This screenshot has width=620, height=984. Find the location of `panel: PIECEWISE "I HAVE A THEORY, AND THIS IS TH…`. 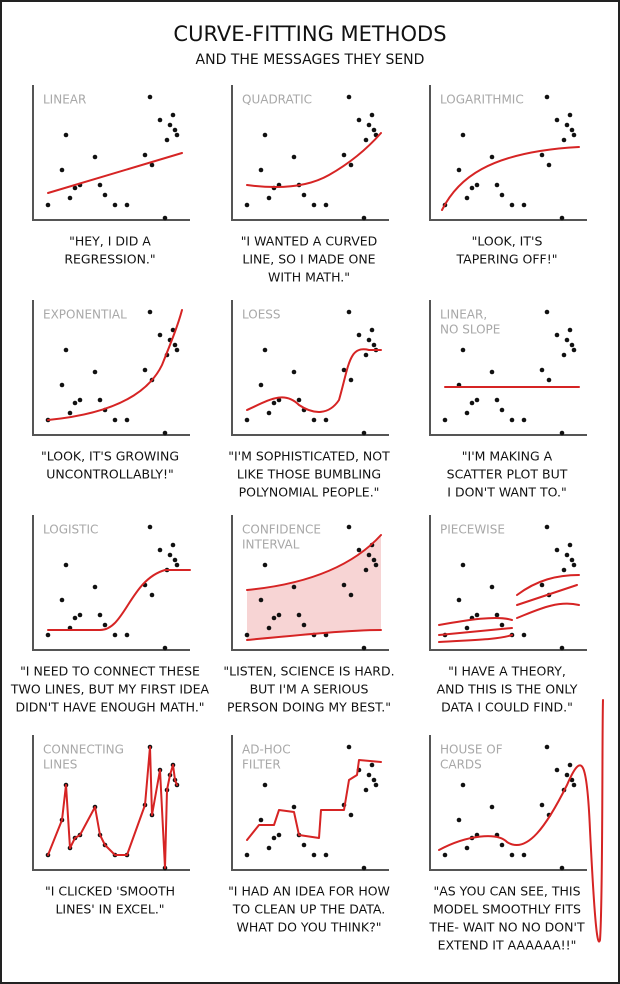

panel: PIECEWISE "I HAVE A THEORY, AND THIS IS TH… is located at coordinates (508, 615).